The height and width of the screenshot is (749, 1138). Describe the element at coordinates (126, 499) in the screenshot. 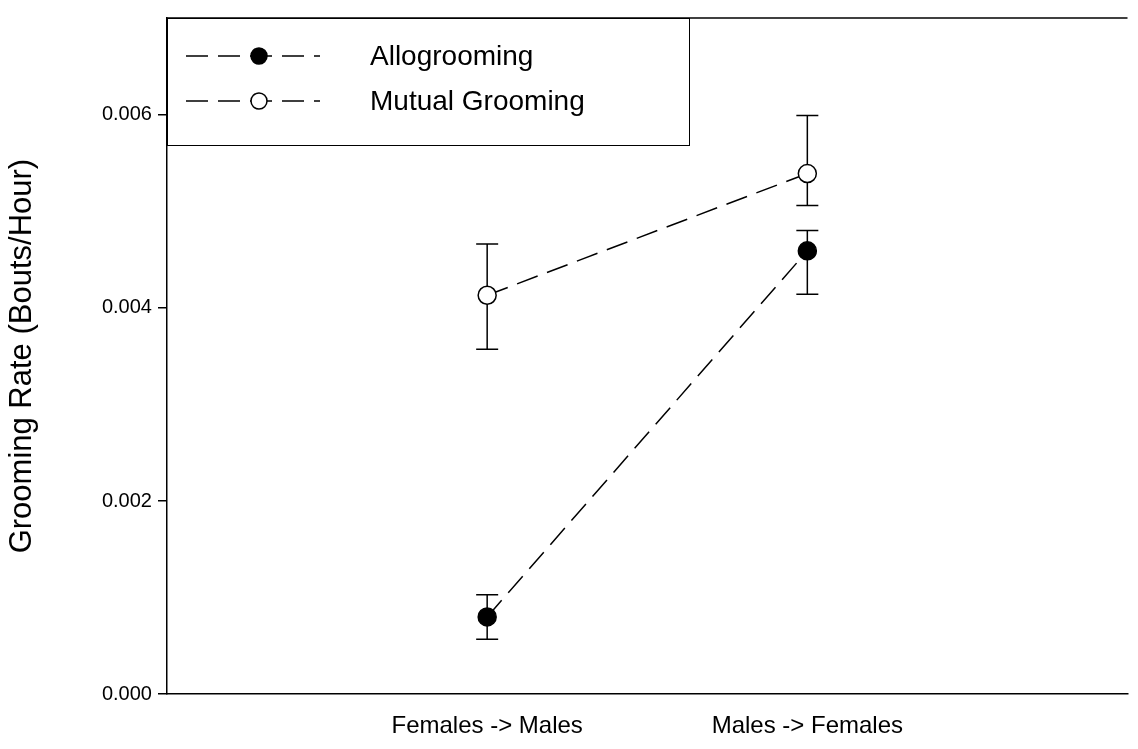

I see `y-tick-label: 0.002` at that location.